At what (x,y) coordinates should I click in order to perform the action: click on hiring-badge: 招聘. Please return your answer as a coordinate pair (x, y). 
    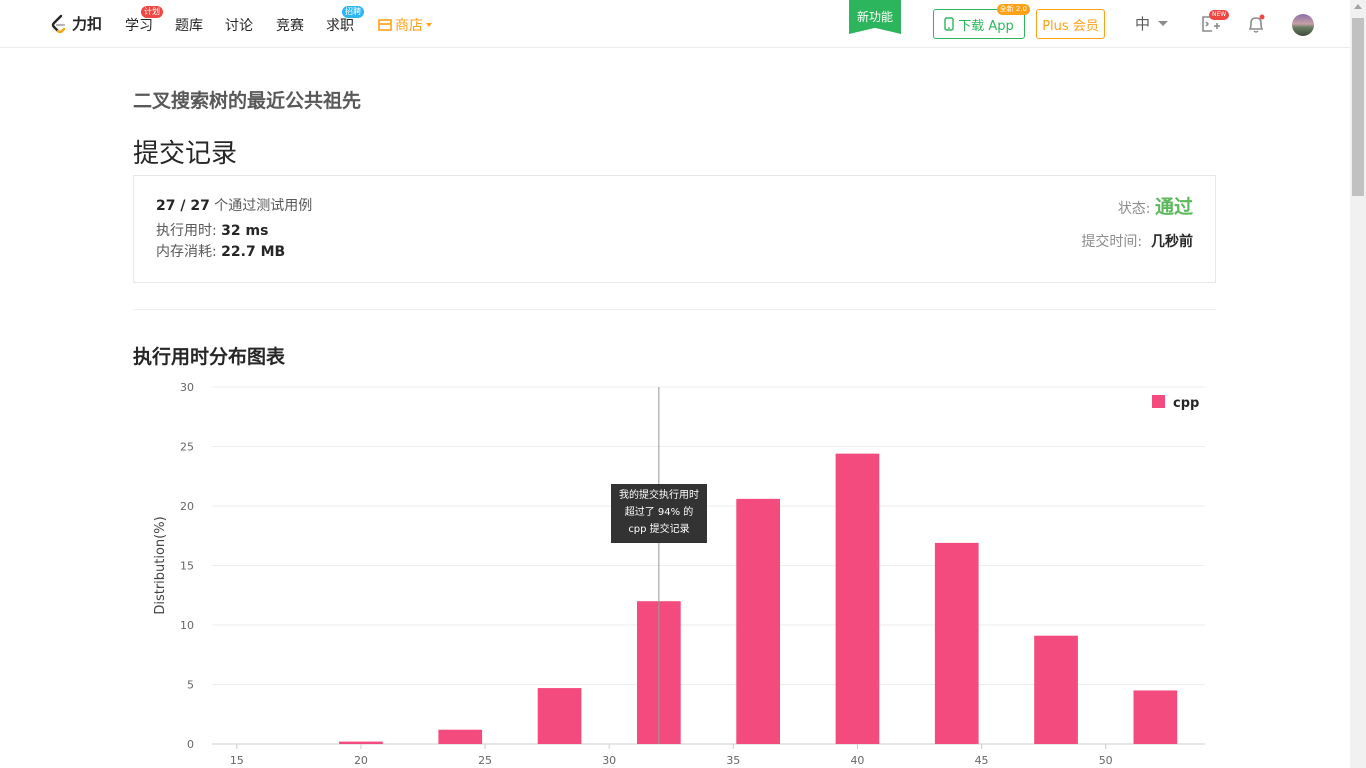
    Looking at the image, I should click on (353, 12).